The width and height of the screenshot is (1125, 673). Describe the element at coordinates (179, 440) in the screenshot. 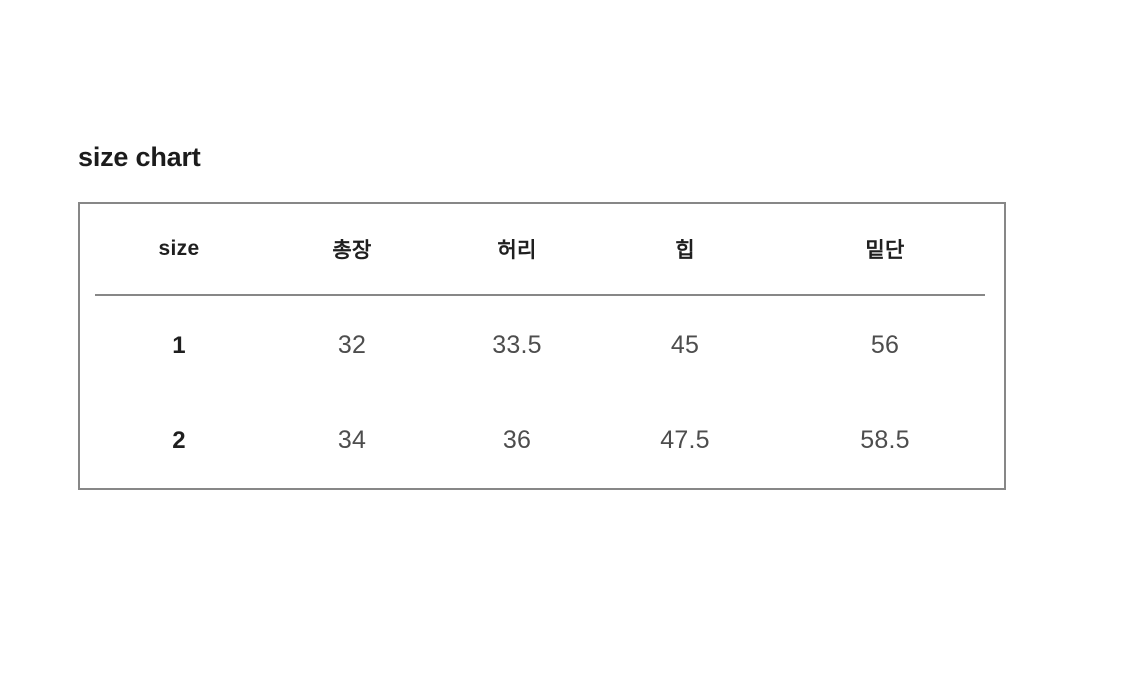

I see `cell-size: 2` at that location.